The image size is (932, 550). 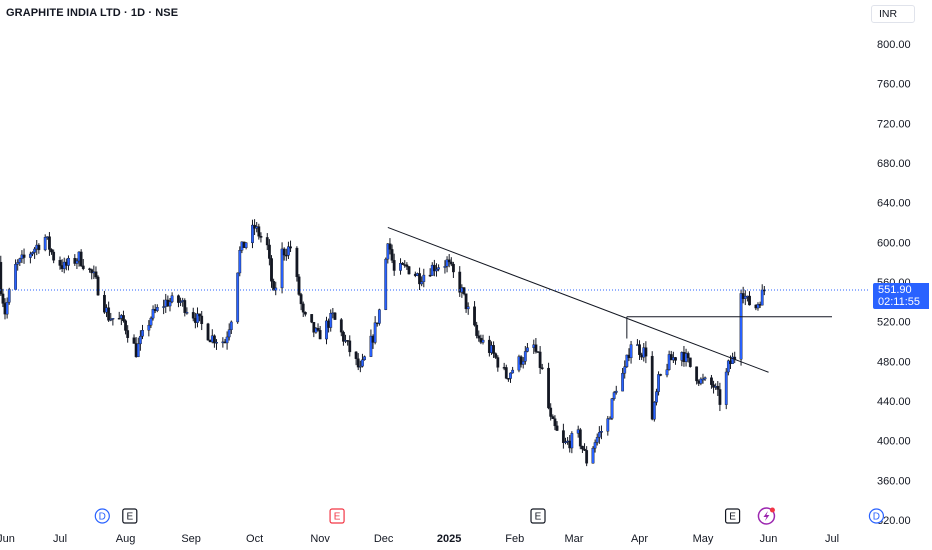 I want to click on bar-countdown: 02:11:55, so click(x=899, y=302).